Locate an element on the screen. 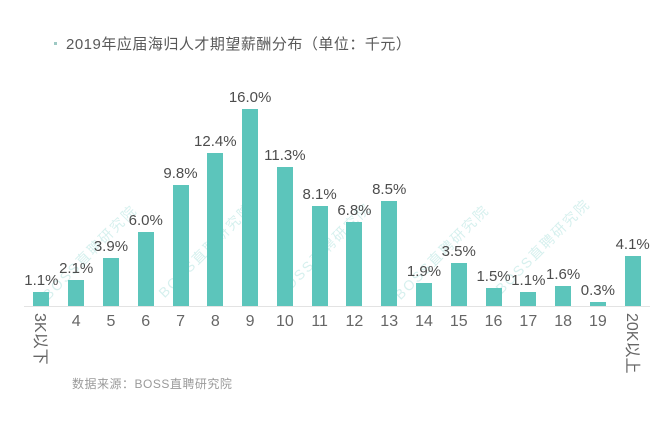  bar-column: 8.1% is located at coordinates (319, 246).